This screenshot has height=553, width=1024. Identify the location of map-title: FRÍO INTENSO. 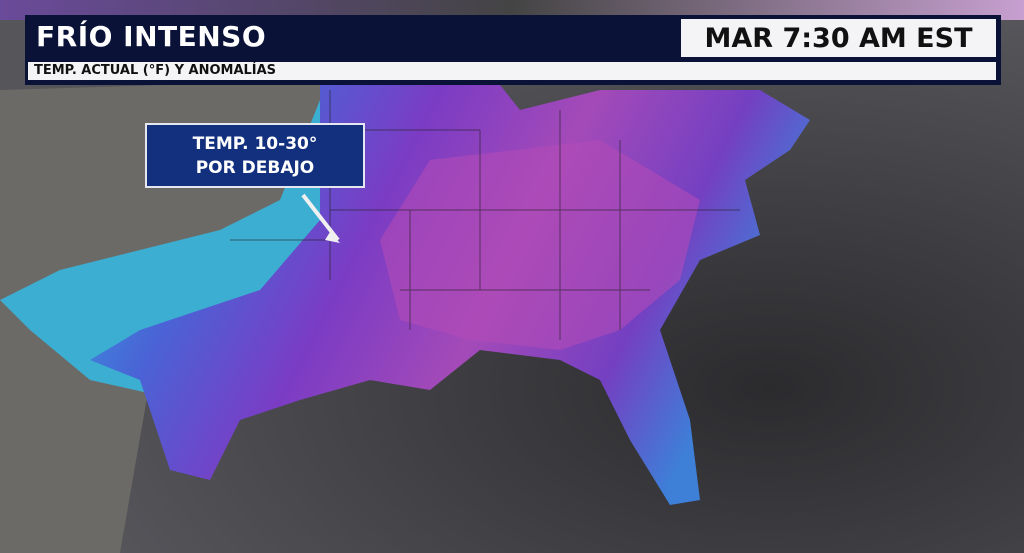
(151, 36).